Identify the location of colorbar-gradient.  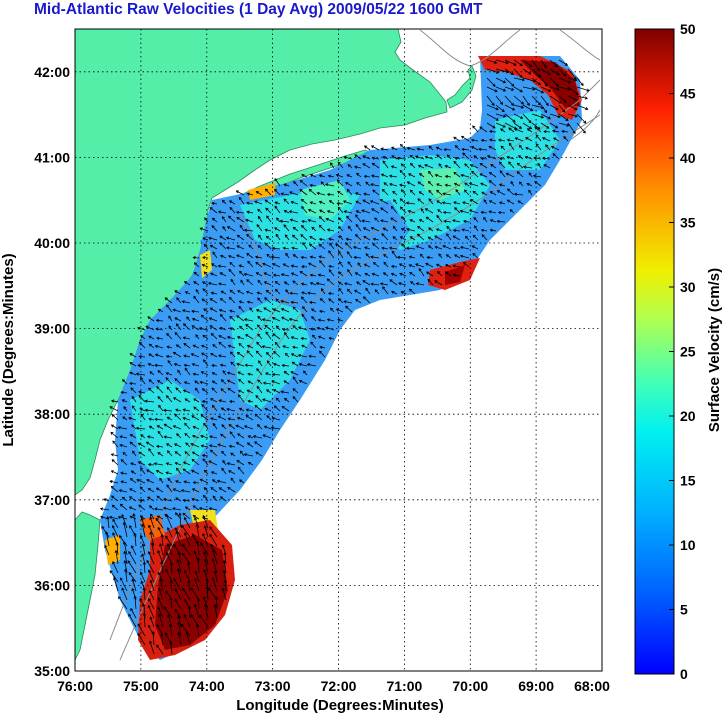
(654, 351).